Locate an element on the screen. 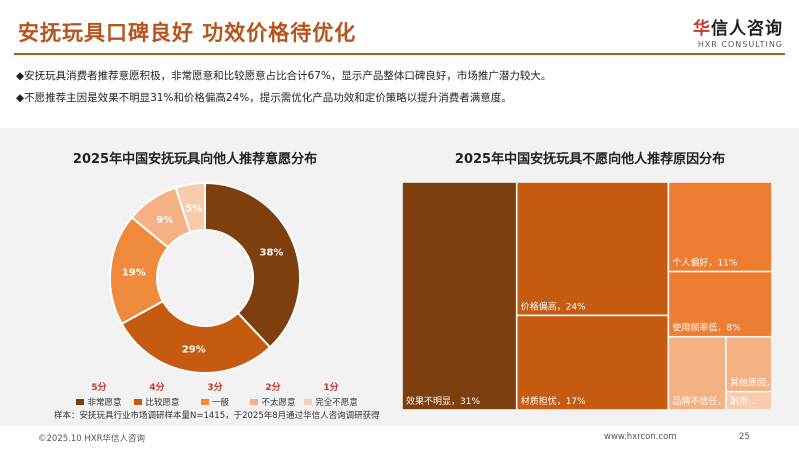 The image size is (799, 450). treemap-chart-title: 2025年中国安抚玩具不愿向他人推荐原因分布 is located at coordinates (590, 159).